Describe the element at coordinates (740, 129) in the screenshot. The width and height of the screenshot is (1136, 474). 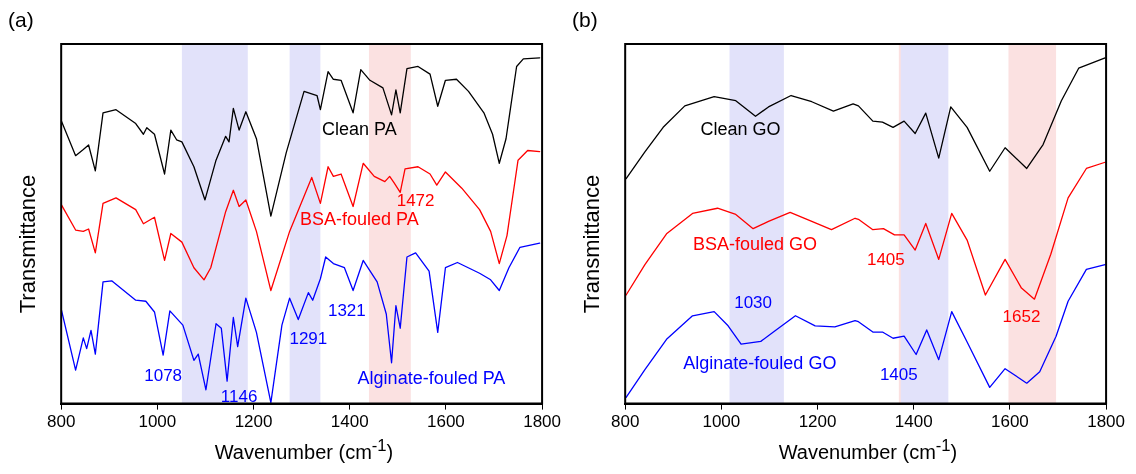
I see `series-label: Clean GO` at that location.